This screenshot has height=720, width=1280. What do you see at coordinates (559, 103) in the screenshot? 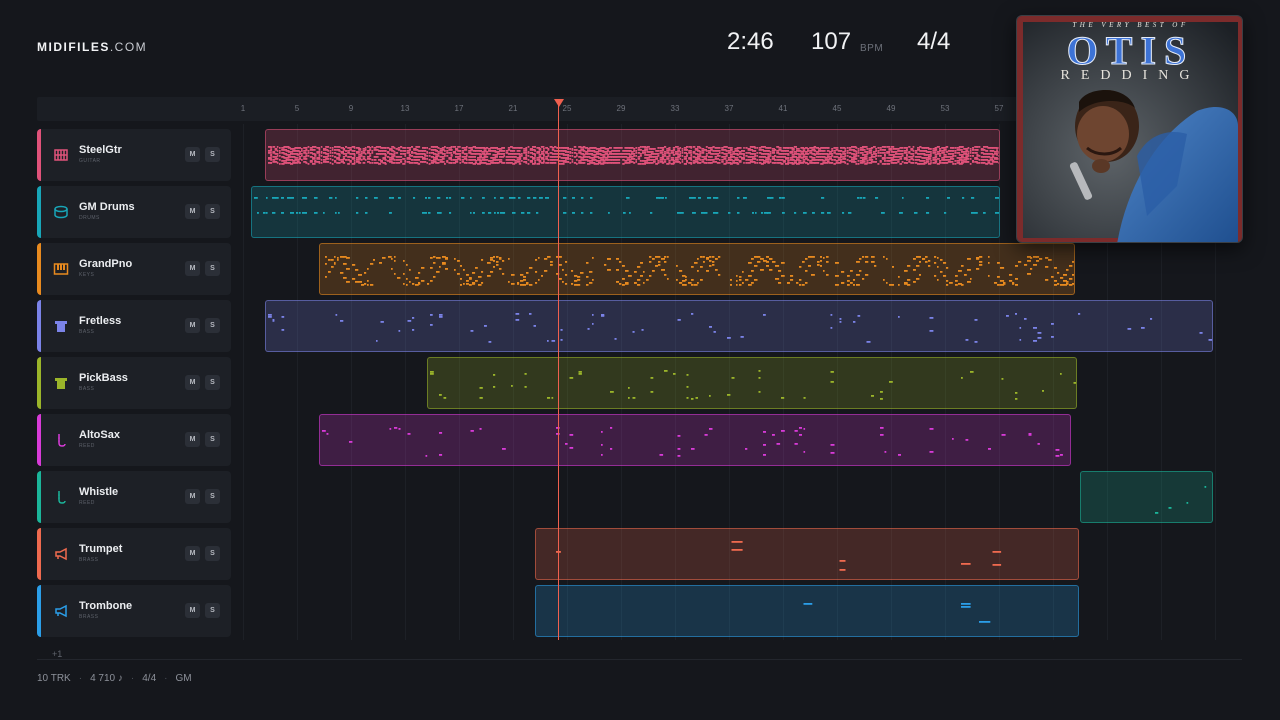
I see `playhead-marker` at bounding box center [559, 103].